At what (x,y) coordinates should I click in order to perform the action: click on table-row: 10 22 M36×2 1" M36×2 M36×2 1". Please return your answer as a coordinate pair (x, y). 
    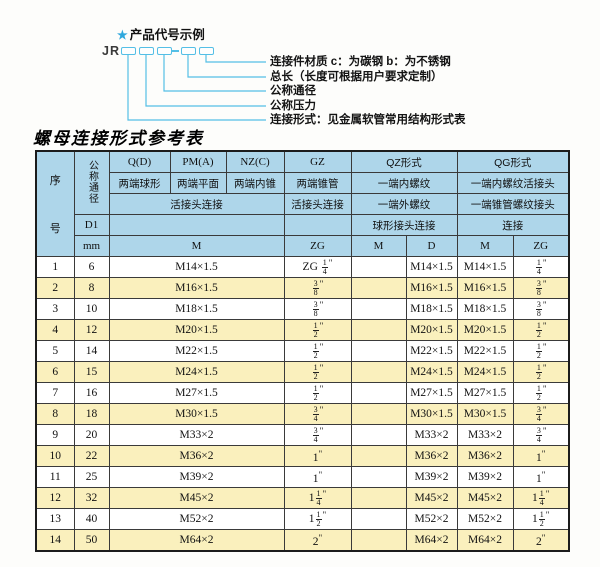
    Looking at the image, I should click on (302, 456).